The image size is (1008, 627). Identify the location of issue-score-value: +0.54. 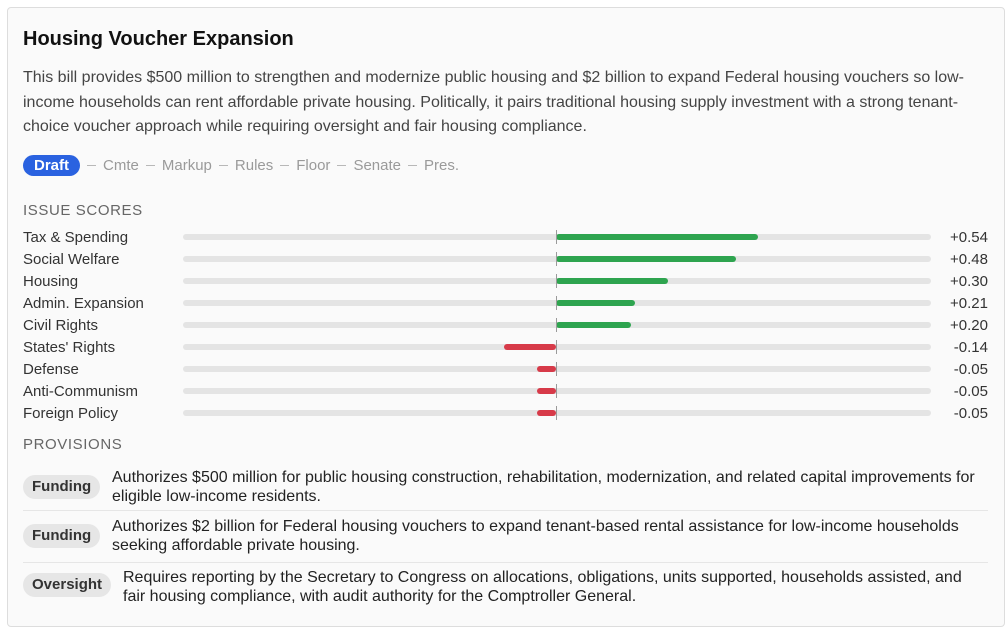
(969, 237).